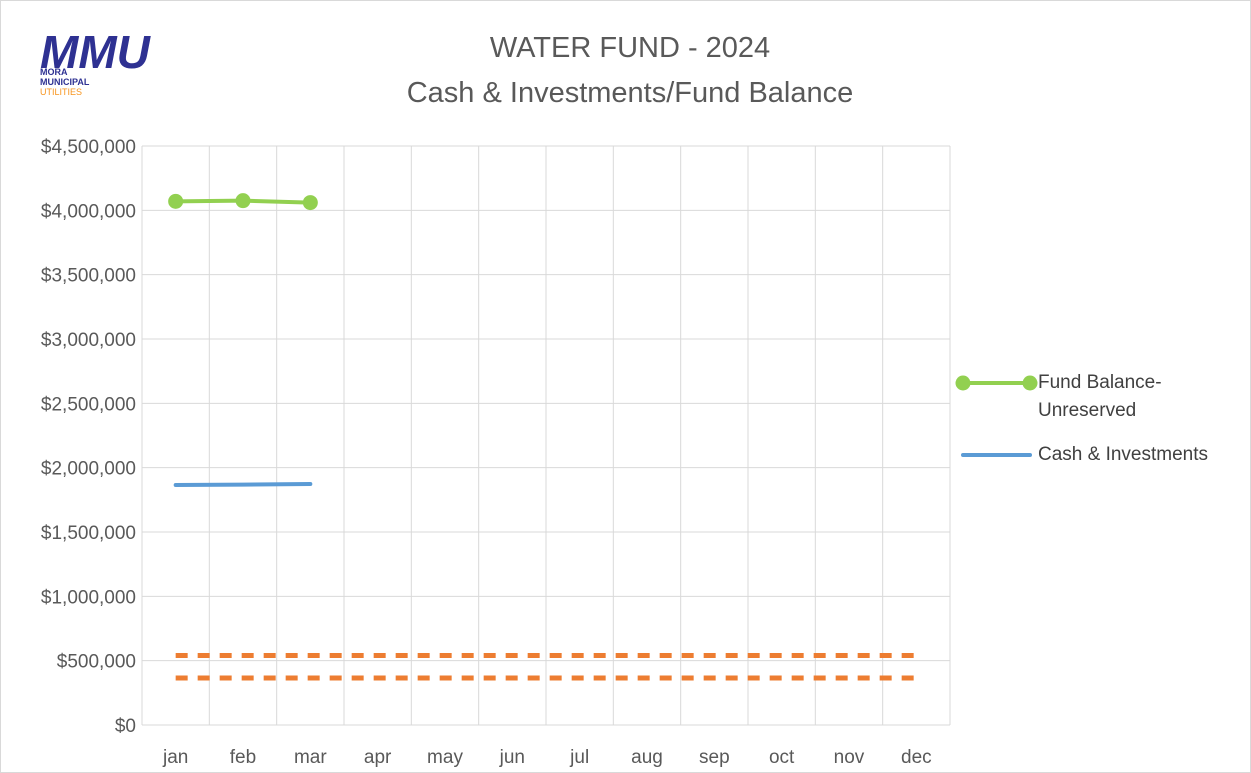 Image resolution: width=1251 pixels, height=773 pixels. Describe the element at coordinates (243, 485) in the screenshot. I see `series-line` at that location.